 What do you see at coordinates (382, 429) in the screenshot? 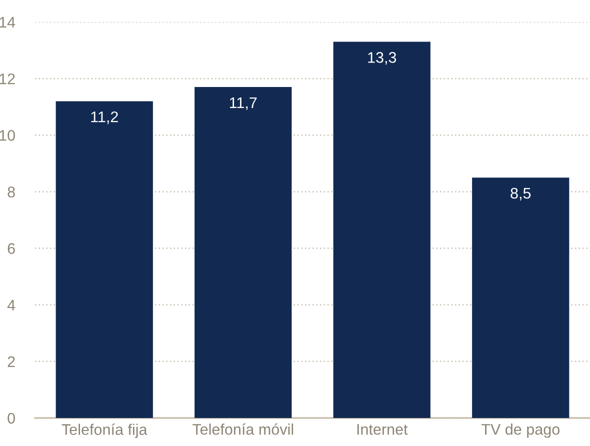
I see `x-tick-label: Internet` at bounding box center [382, 429].